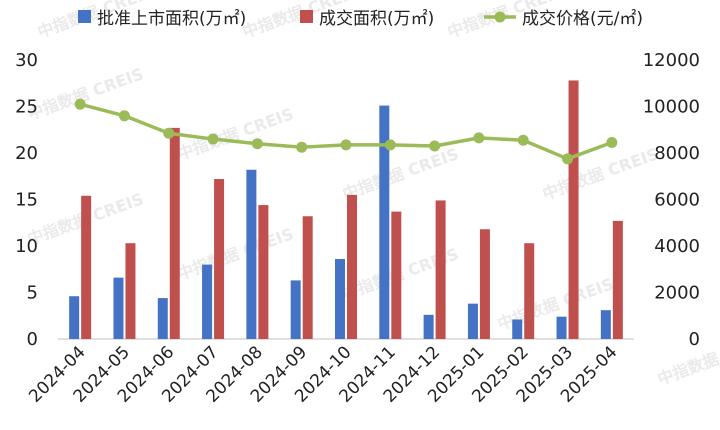  I want to click on left-tick-label: 5, so click(32, 293).